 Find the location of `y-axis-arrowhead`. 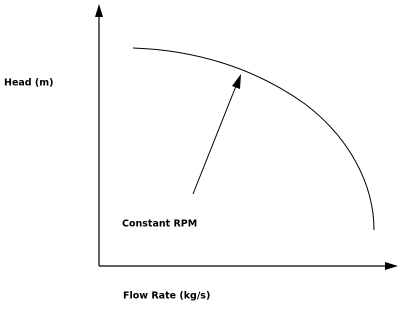

y-axis-arrowhead is located at coordinates (99, 10).